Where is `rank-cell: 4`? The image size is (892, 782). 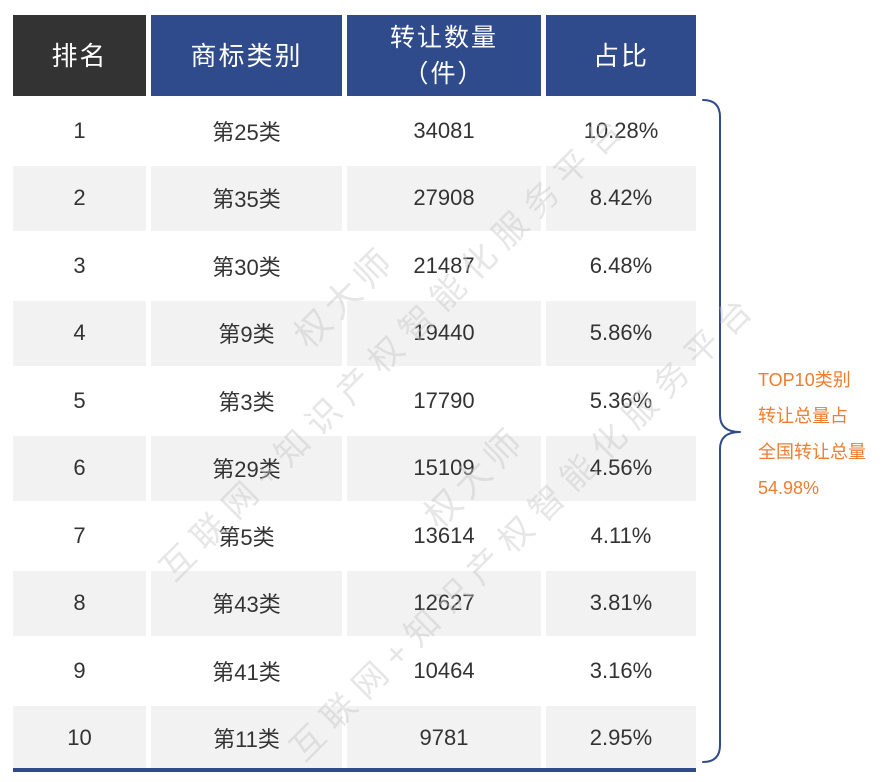
rank-cell: 4 is located at coordinates (79, 333).